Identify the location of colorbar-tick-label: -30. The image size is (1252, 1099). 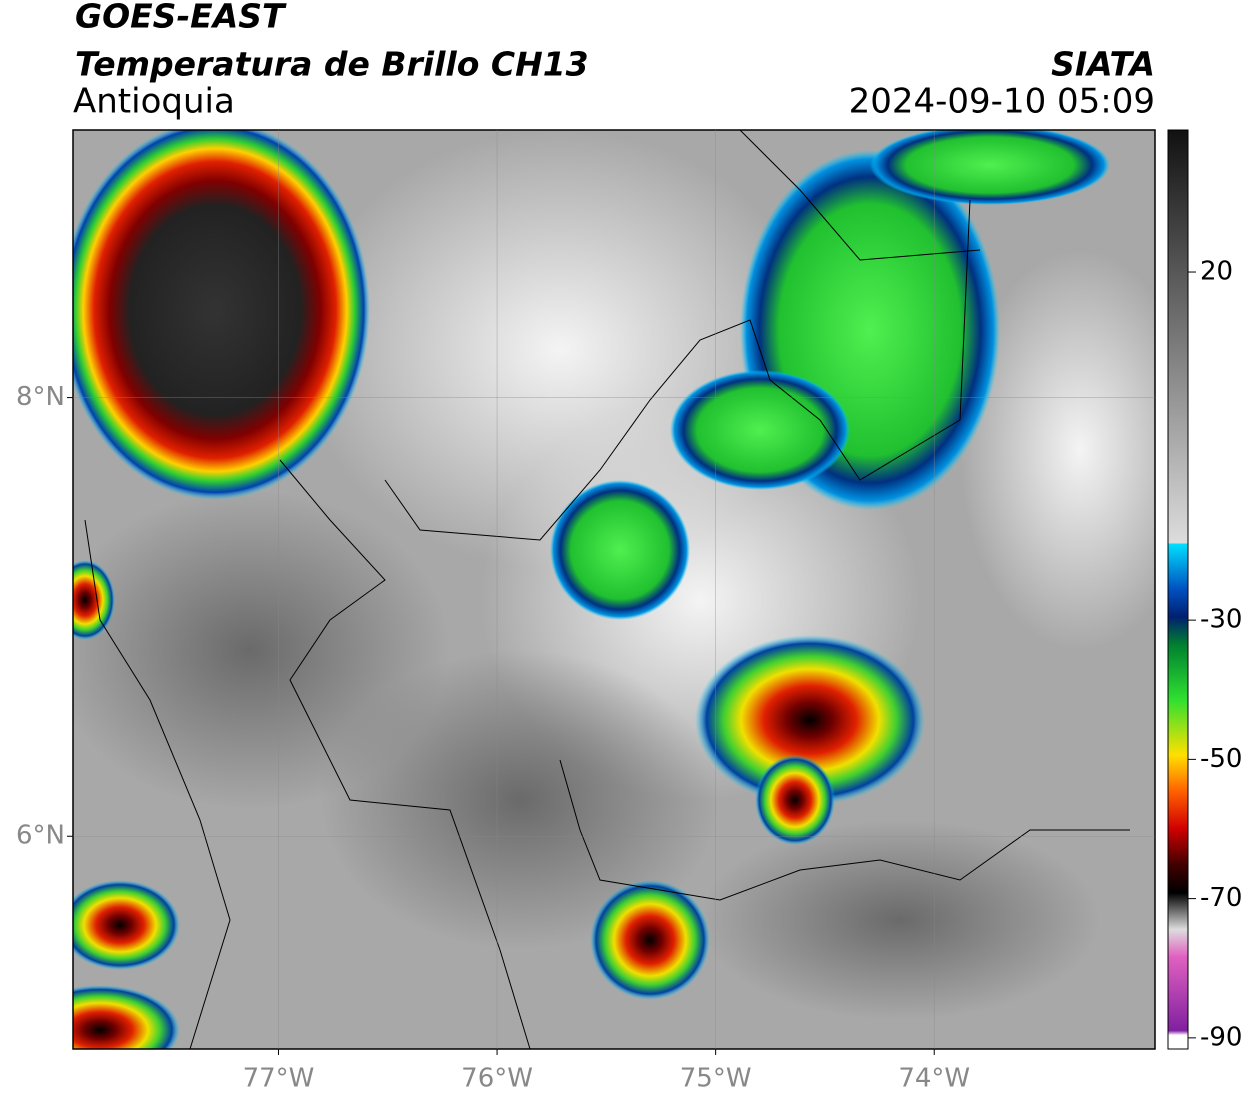
(1221, 620).